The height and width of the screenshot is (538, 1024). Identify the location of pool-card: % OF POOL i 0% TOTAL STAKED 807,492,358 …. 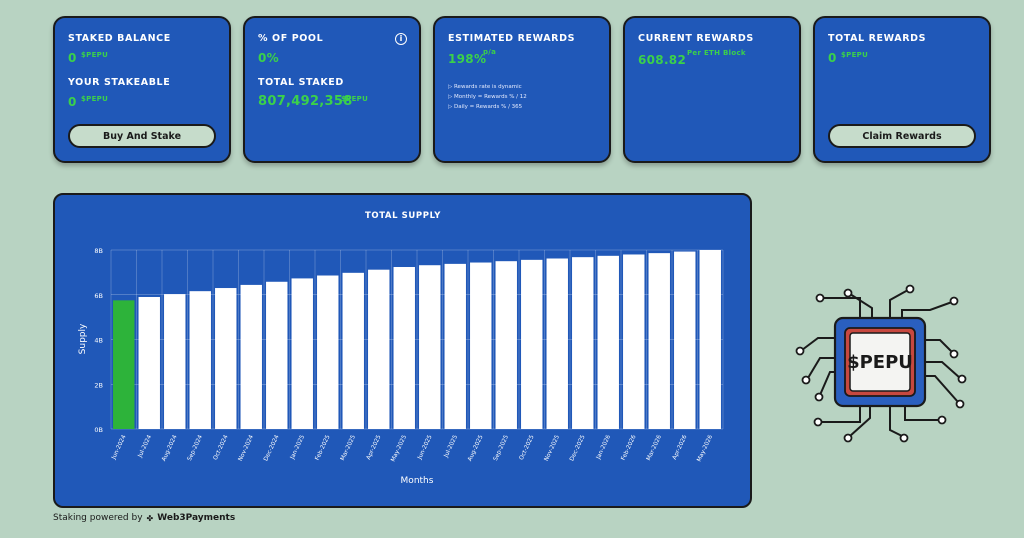
(332, 89).